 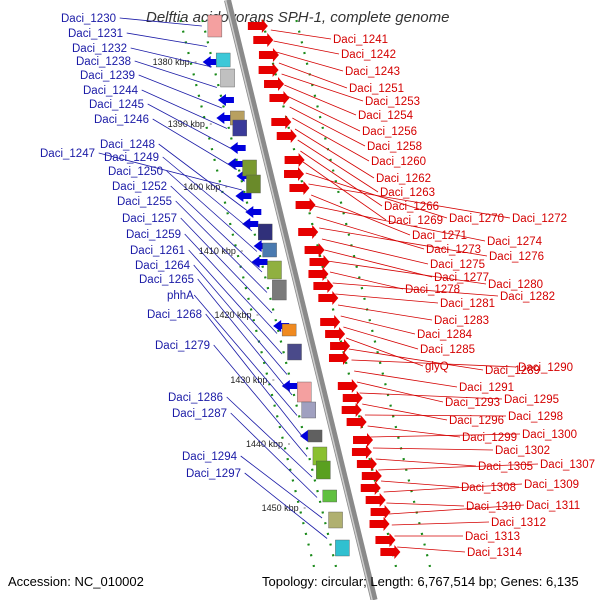 What do you see at coordinates (368, 55) in the screenshot?
I see `gene-label-right: Daci_1242` at bounding box center [368, 55].